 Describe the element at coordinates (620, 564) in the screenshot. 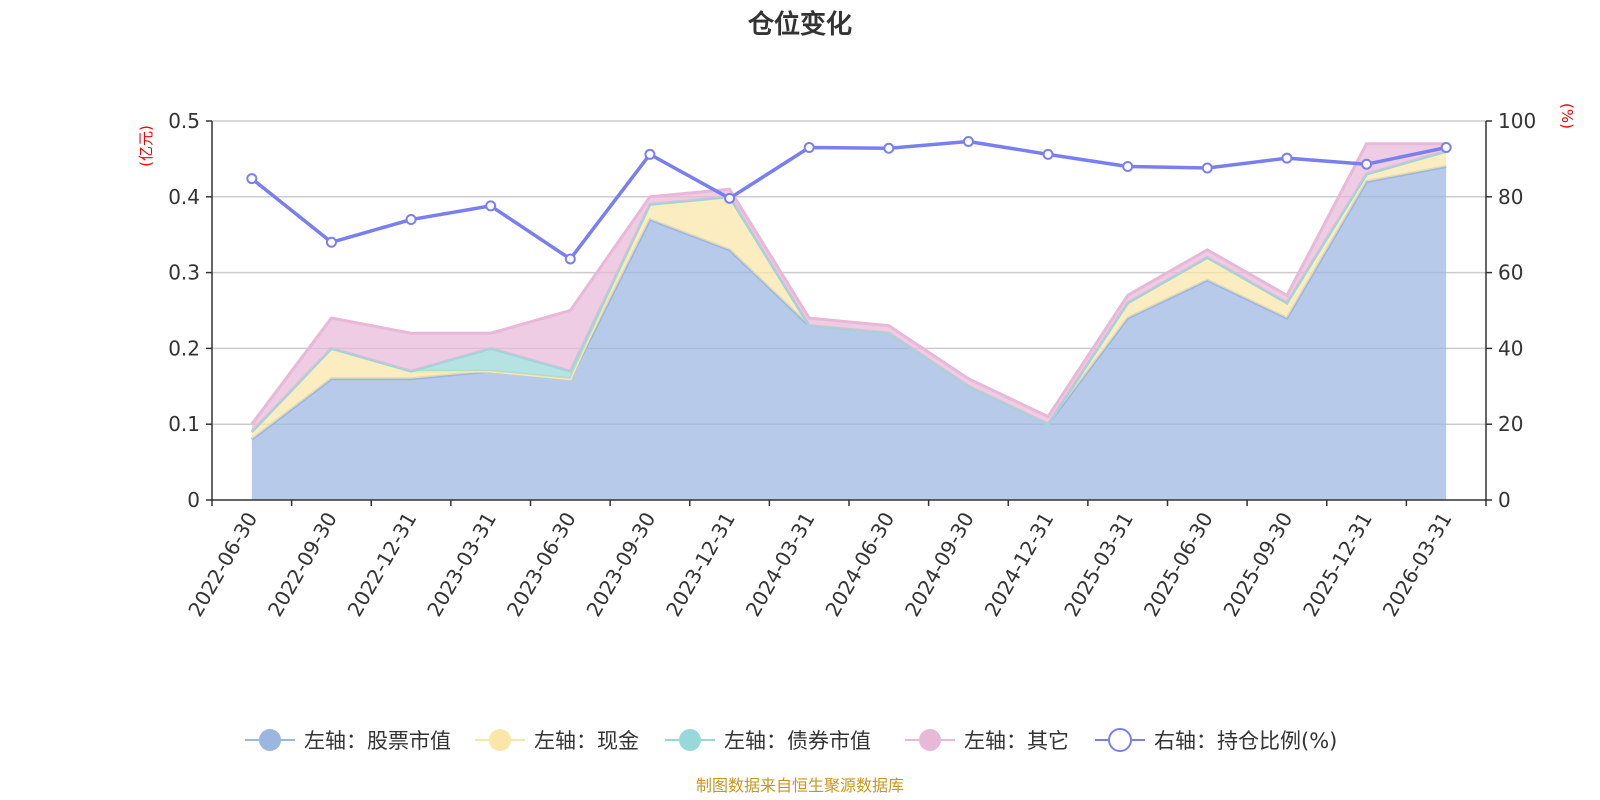

I see `x-axis-label: 2023-09-30` at that location.